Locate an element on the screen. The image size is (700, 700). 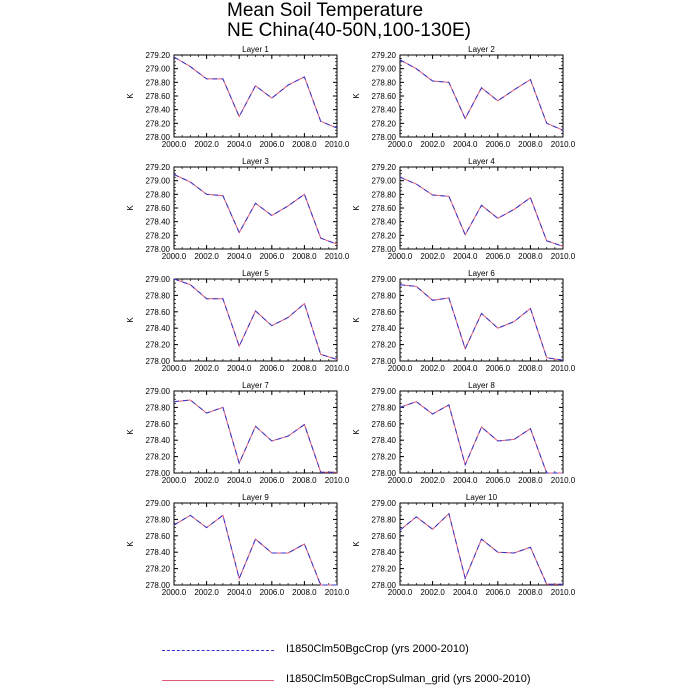
panel-title: Layer 4 is located at coordinates (481, 161).